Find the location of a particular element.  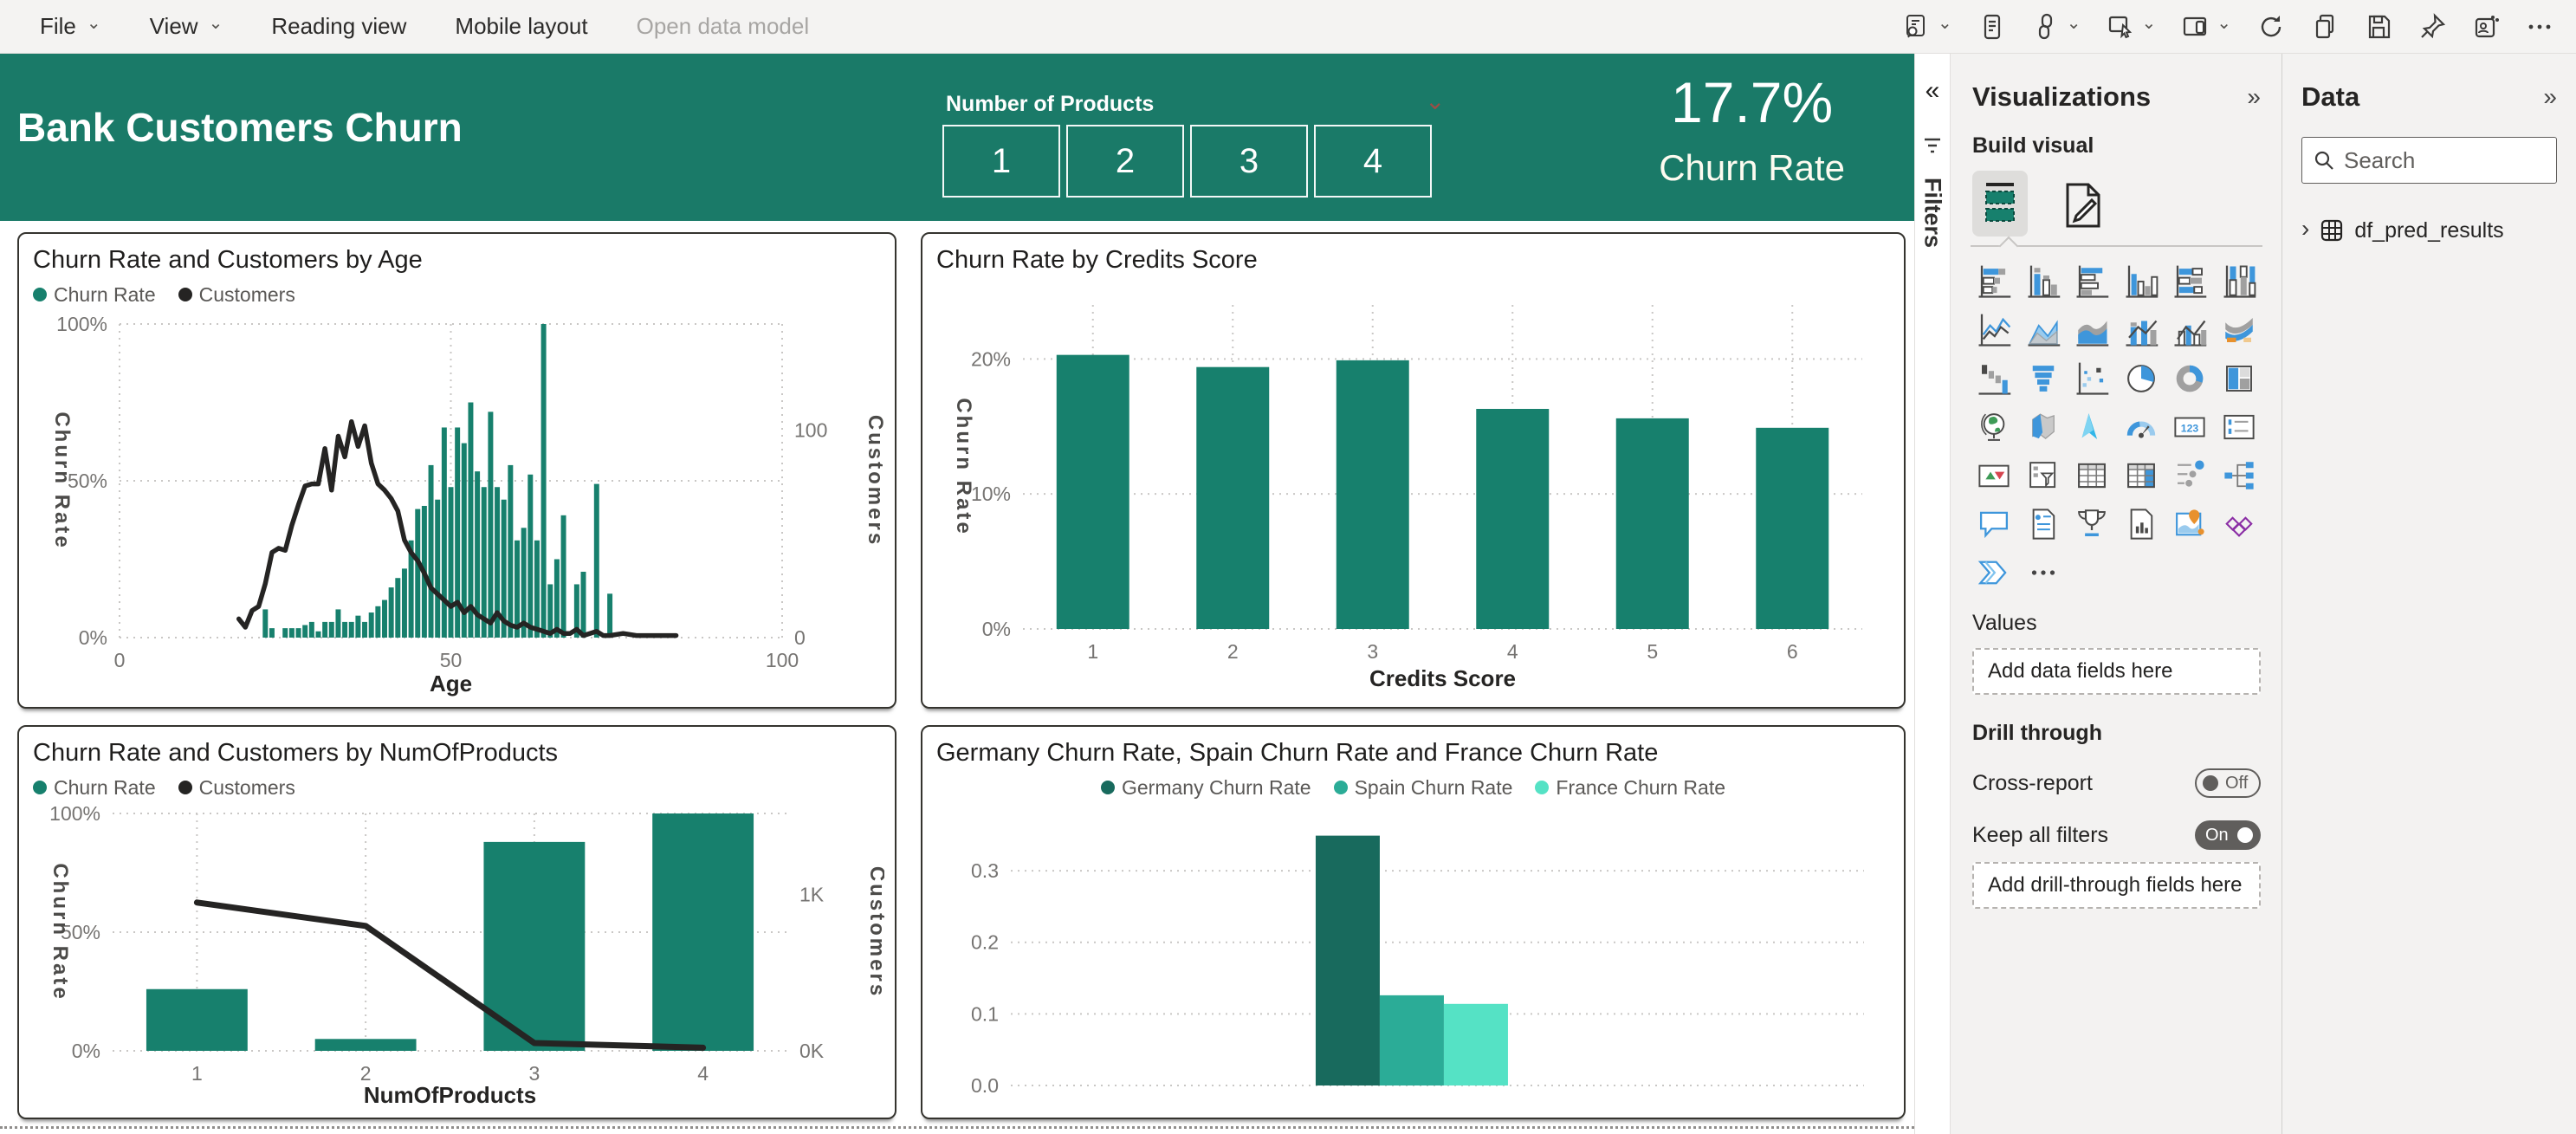

scatter-chart-icon is located at coordinates (2092, 379).